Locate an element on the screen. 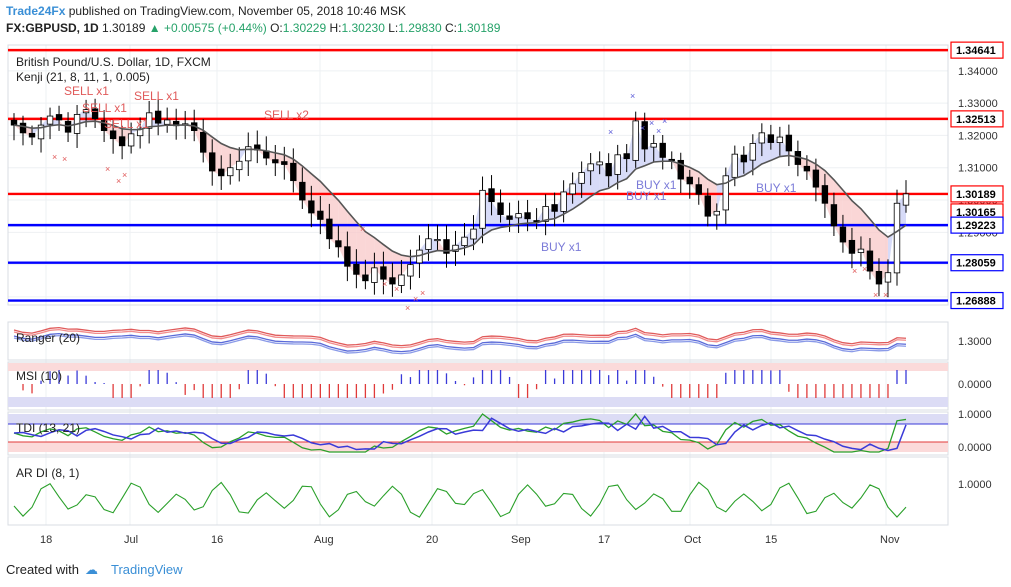 The image size is (1011, 587). cloud-icon: ☁ is located at coordinates (91, 569).